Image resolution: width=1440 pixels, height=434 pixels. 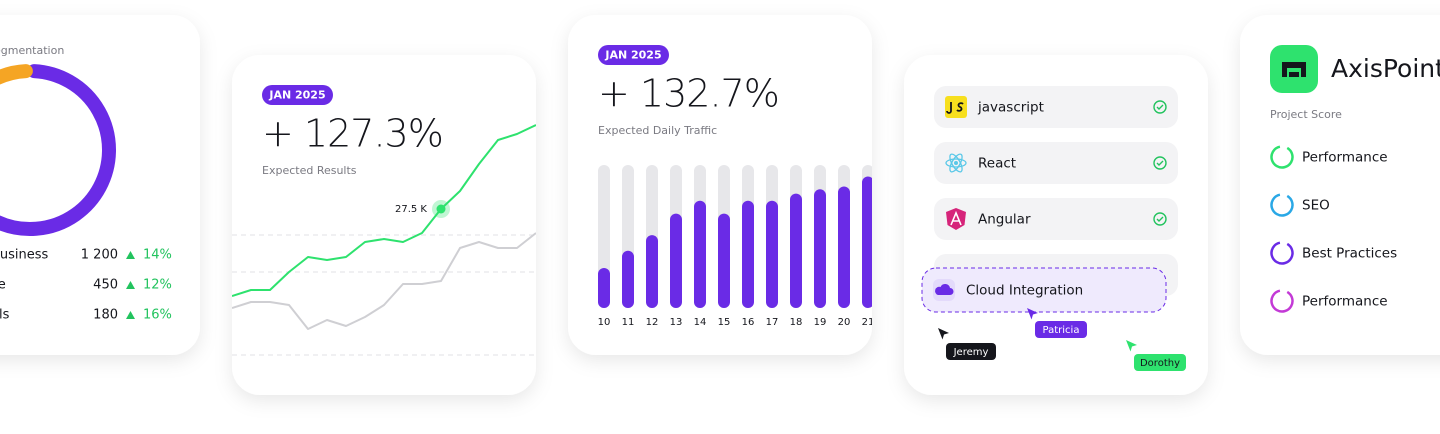 I want to click on line-chart: 27.5 K, so click(x=384, y=227).